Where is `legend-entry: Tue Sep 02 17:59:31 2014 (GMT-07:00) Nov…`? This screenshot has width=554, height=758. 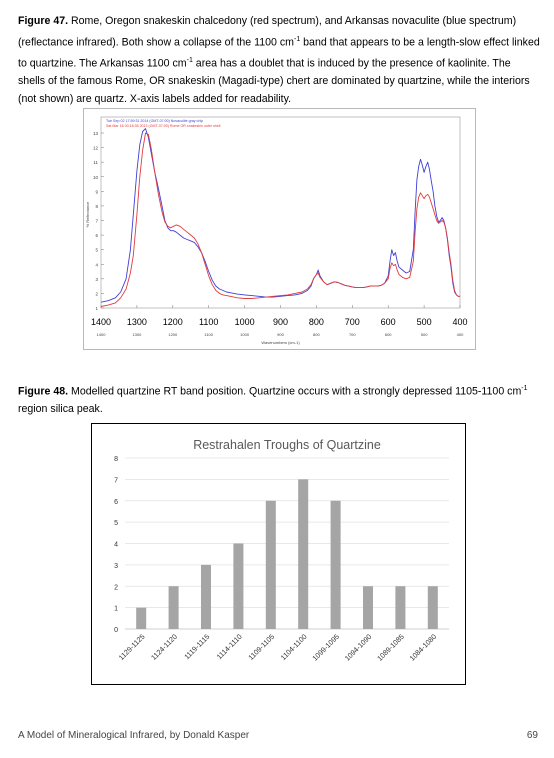
legend-entry: Tue Sep 02 17:59:31 2014 (GMT-07:00) Nov… is located at coordinates (154, 121).